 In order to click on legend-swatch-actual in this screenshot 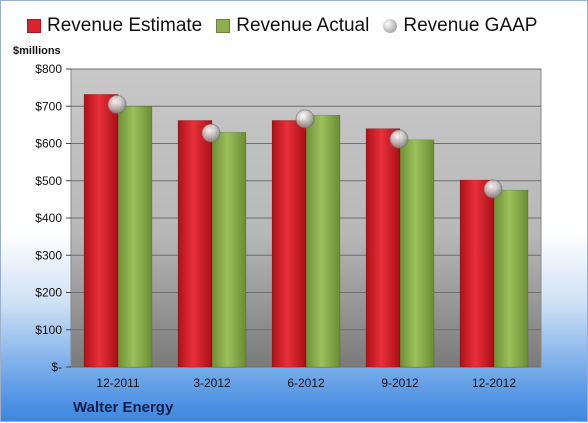, I will do `click(223, 26)`.